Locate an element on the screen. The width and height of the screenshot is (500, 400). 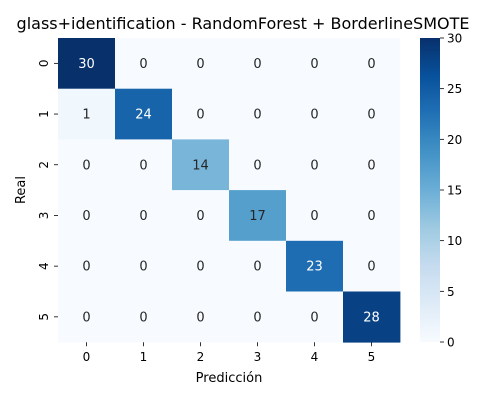
heatmap-cell-r0-c5 is located at coordinates (372, 64).